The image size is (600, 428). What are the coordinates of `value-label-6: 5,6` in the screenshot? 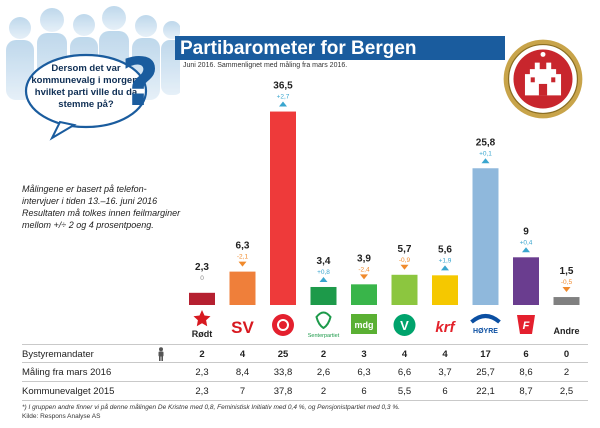 It's located at (445, 249).